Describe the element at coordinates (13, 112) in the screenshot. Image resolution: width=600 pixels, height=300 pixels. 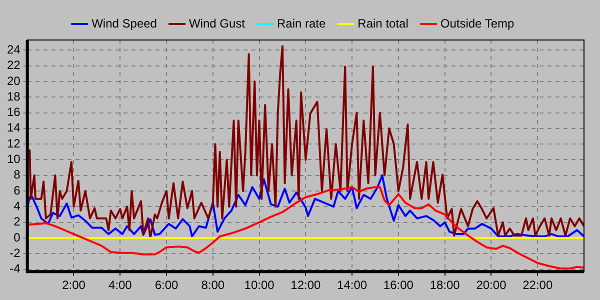
I see `y-tick-label: 16` at that location.